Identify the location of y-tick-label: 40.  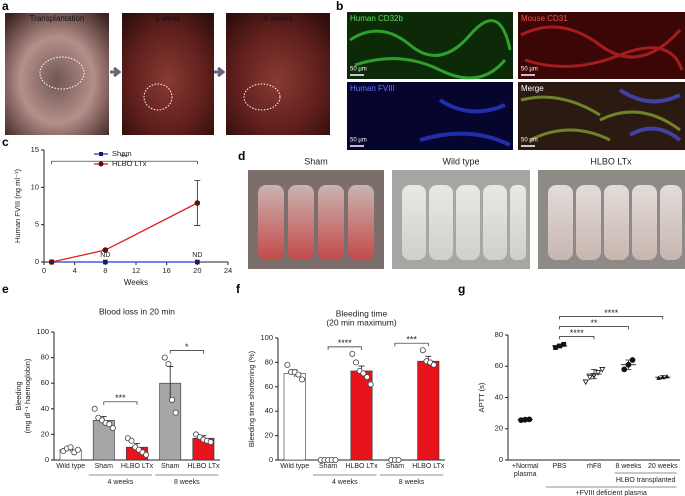
(45, 408).